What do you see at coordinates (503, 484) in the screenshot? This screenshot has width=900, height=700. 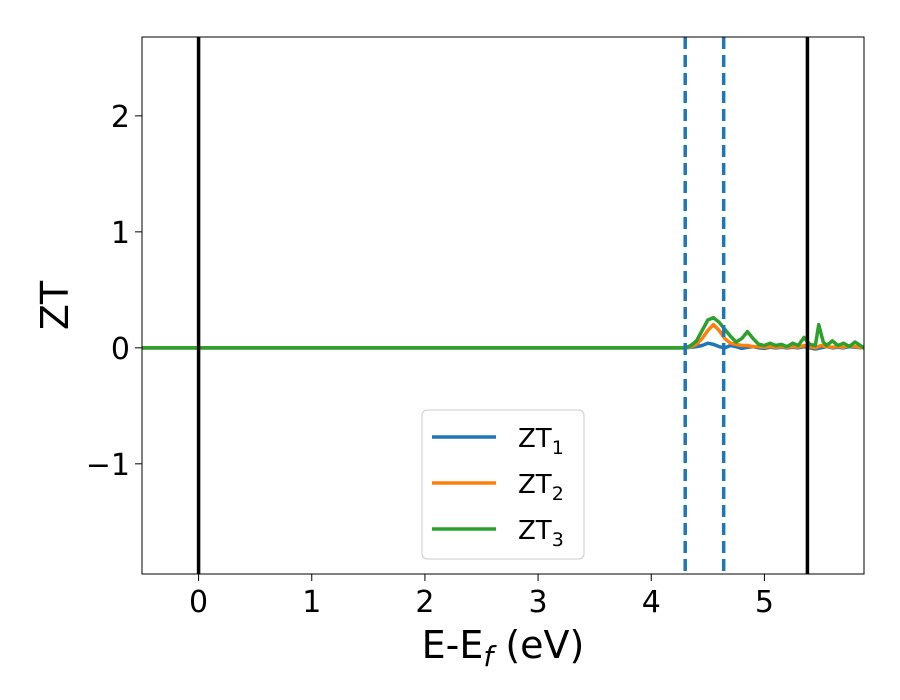 I see `legend-box` at bounding box center [503, 484].